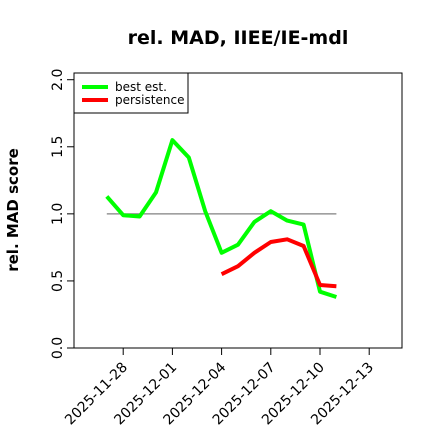 The image size is (440, 440). What do you see at coordinates (278, 263) in the screenshot?
I see `series-line-persistence` at bounding box center [278, 263].